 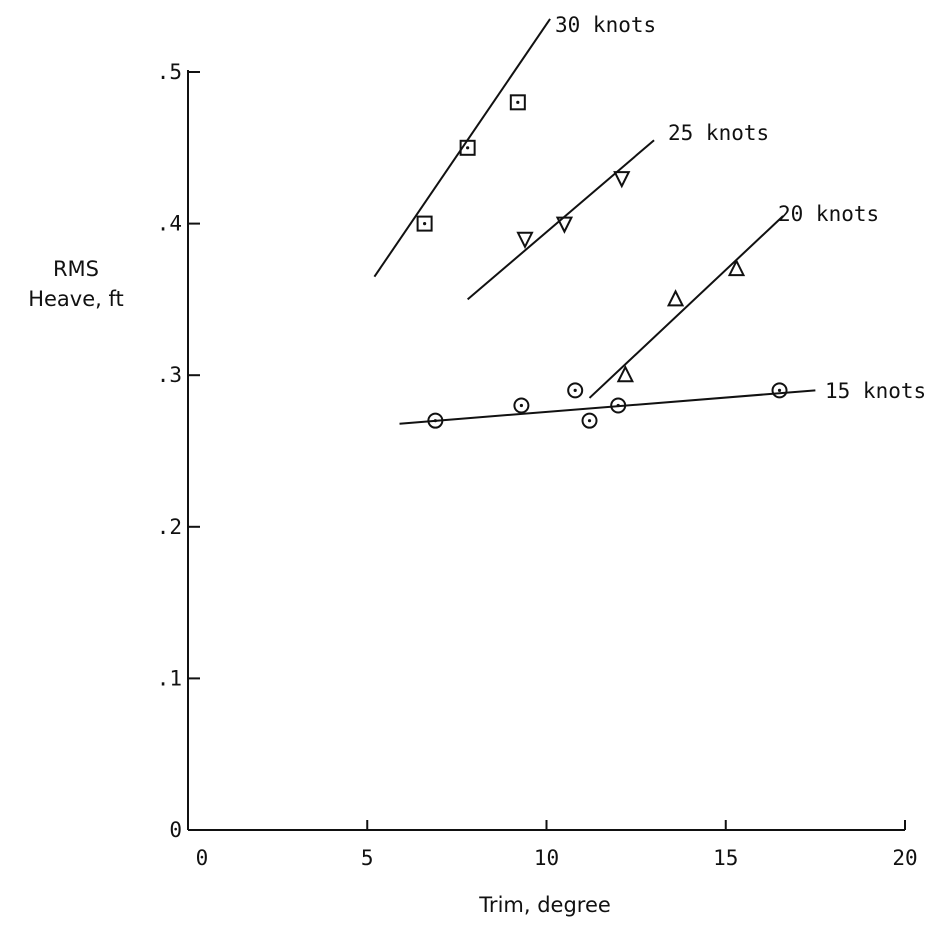 I want to click on series-label: 30 knots, so click(x=605, y=25).